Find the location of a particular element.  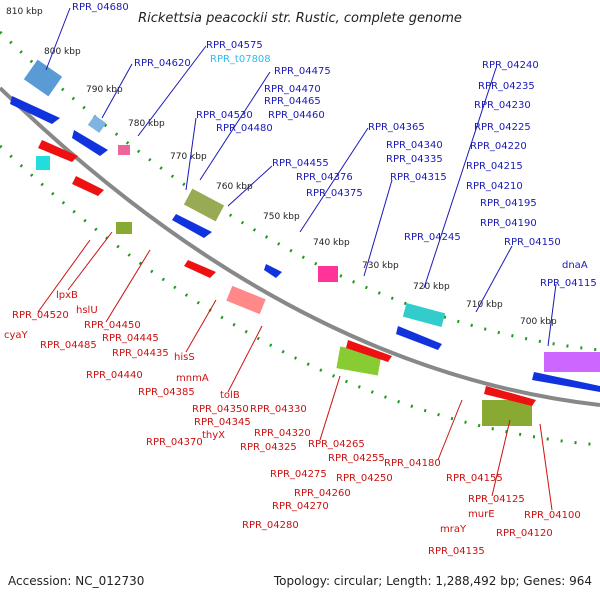

kbp-label: 770 kbp is located at coordinates (188, 157).